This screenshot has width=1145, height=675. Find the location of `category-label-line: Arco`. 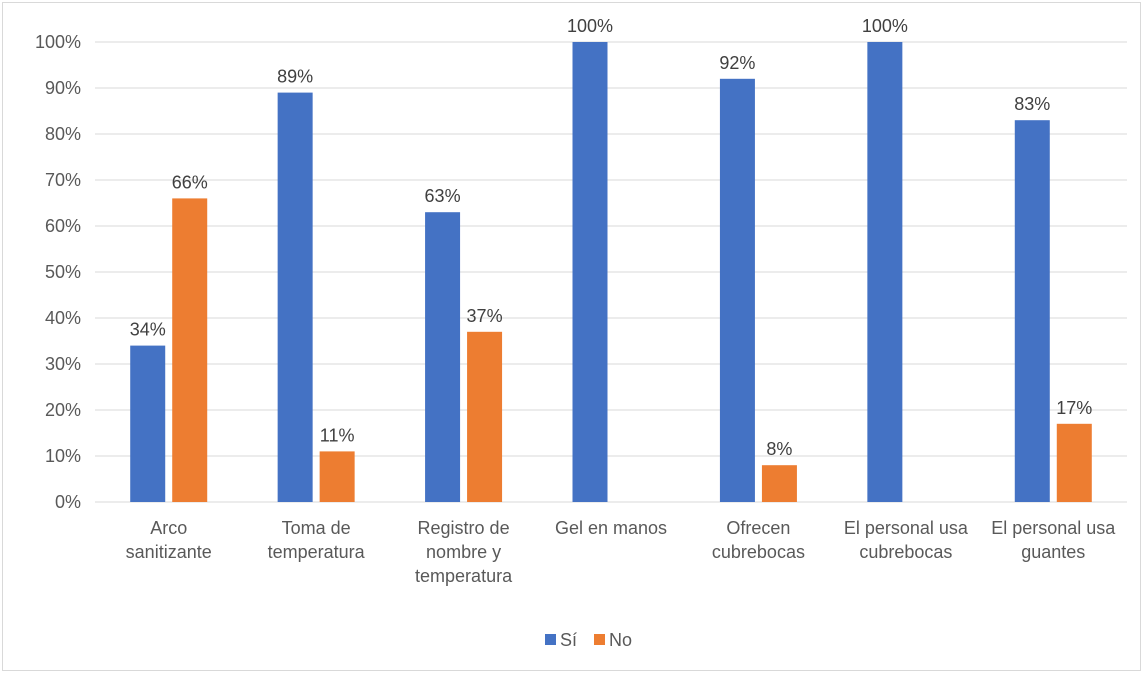

category-label-line: Arco is located at coordinates (168, 528).